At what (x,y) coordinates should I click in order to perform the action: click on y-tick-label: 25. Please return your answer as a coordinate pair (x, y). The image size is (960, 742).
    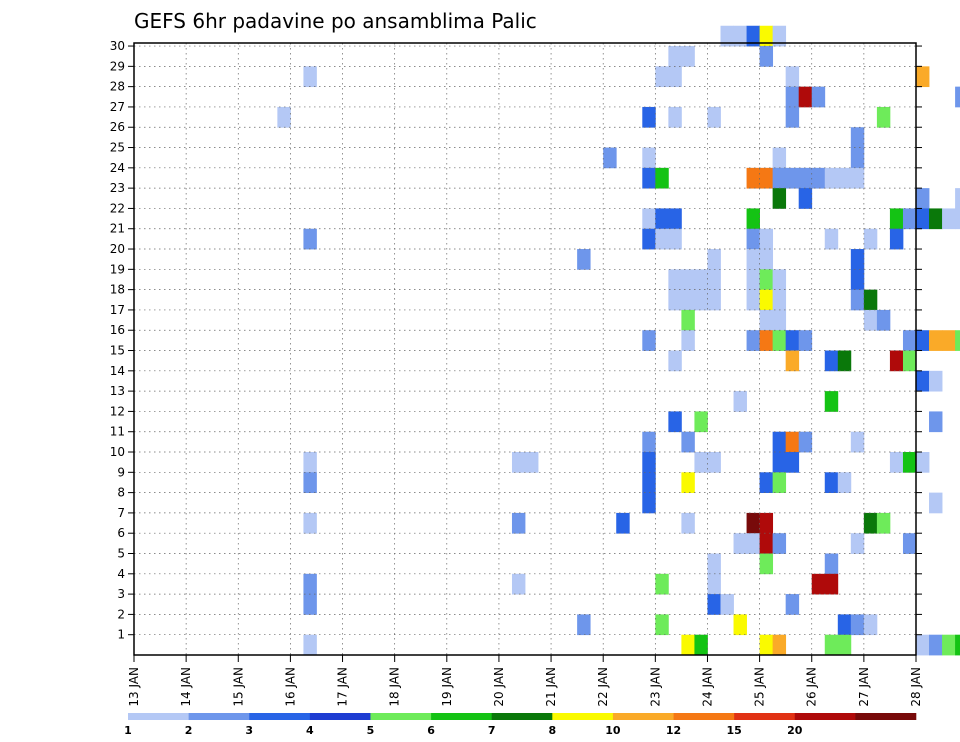
    Looking at the image, I should click on (117, 148).